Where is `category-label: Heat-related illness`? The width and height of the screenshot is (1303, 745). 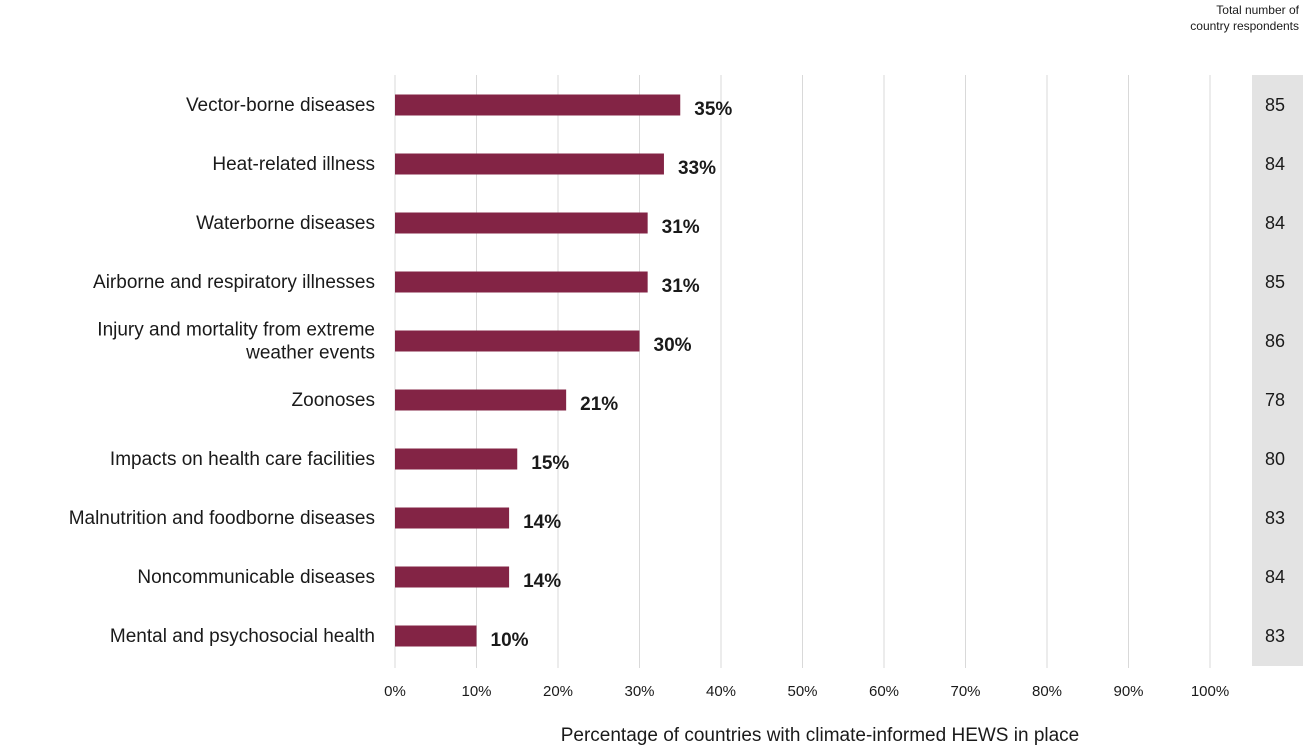
category-label: Heat-related illness is located at coordinates (293, 164).